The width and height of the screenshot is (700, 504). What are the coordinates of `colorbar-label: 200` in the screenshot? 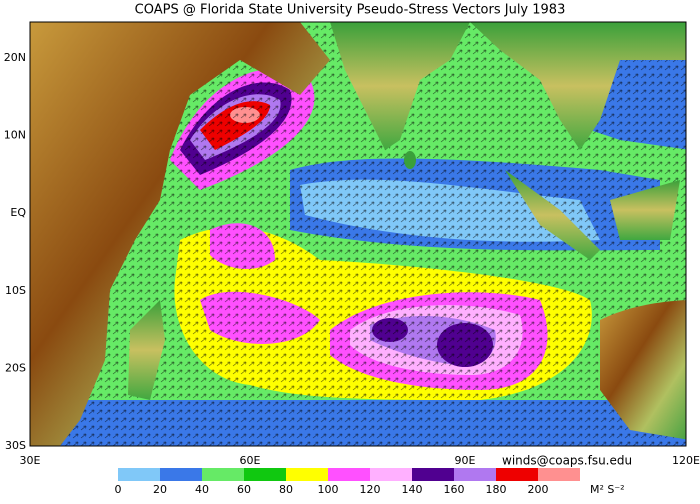 It's located at (538, 489).